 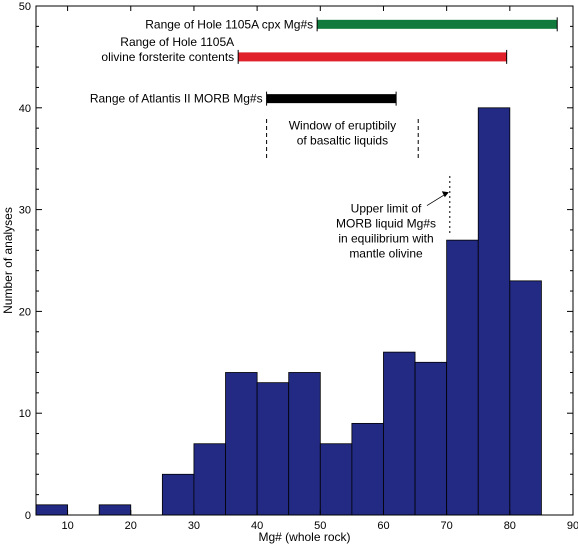 What do you see at coordinates (25, 414) in the screenshot?
I see `y-tick-label-10: 10` at bounding box center [25, 414].